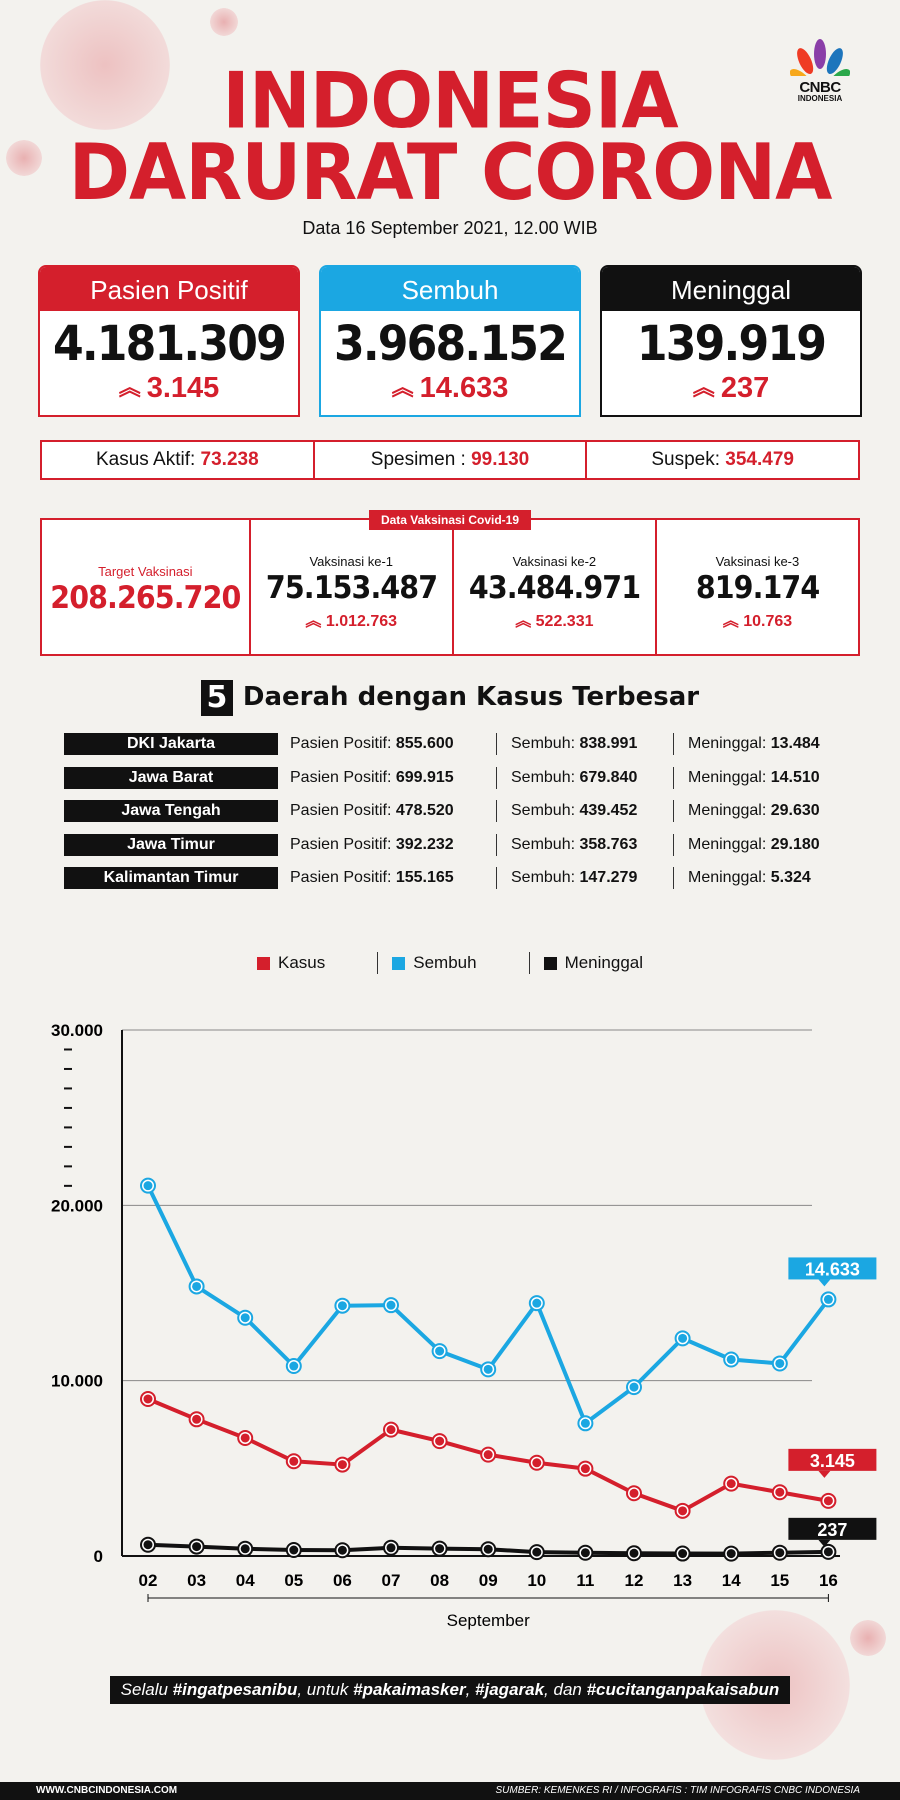  What do you see at coordinates (536, 1580) in the screenshot?
I see `x-tick-label: 10` at bounding box center [536, 1580].